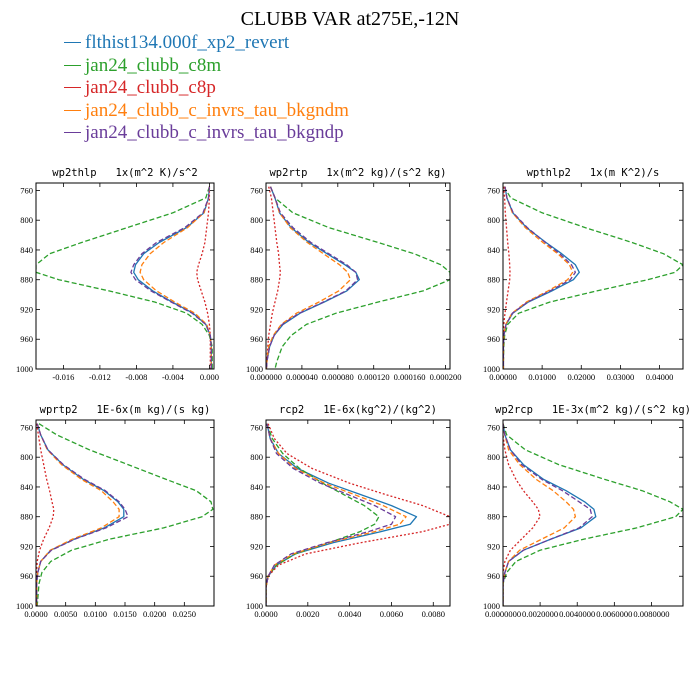 The height and width of the screenshot is (700, 700). I want to click on figure-title: CLUBB VAR at275E,-12N, so click(350, 19).